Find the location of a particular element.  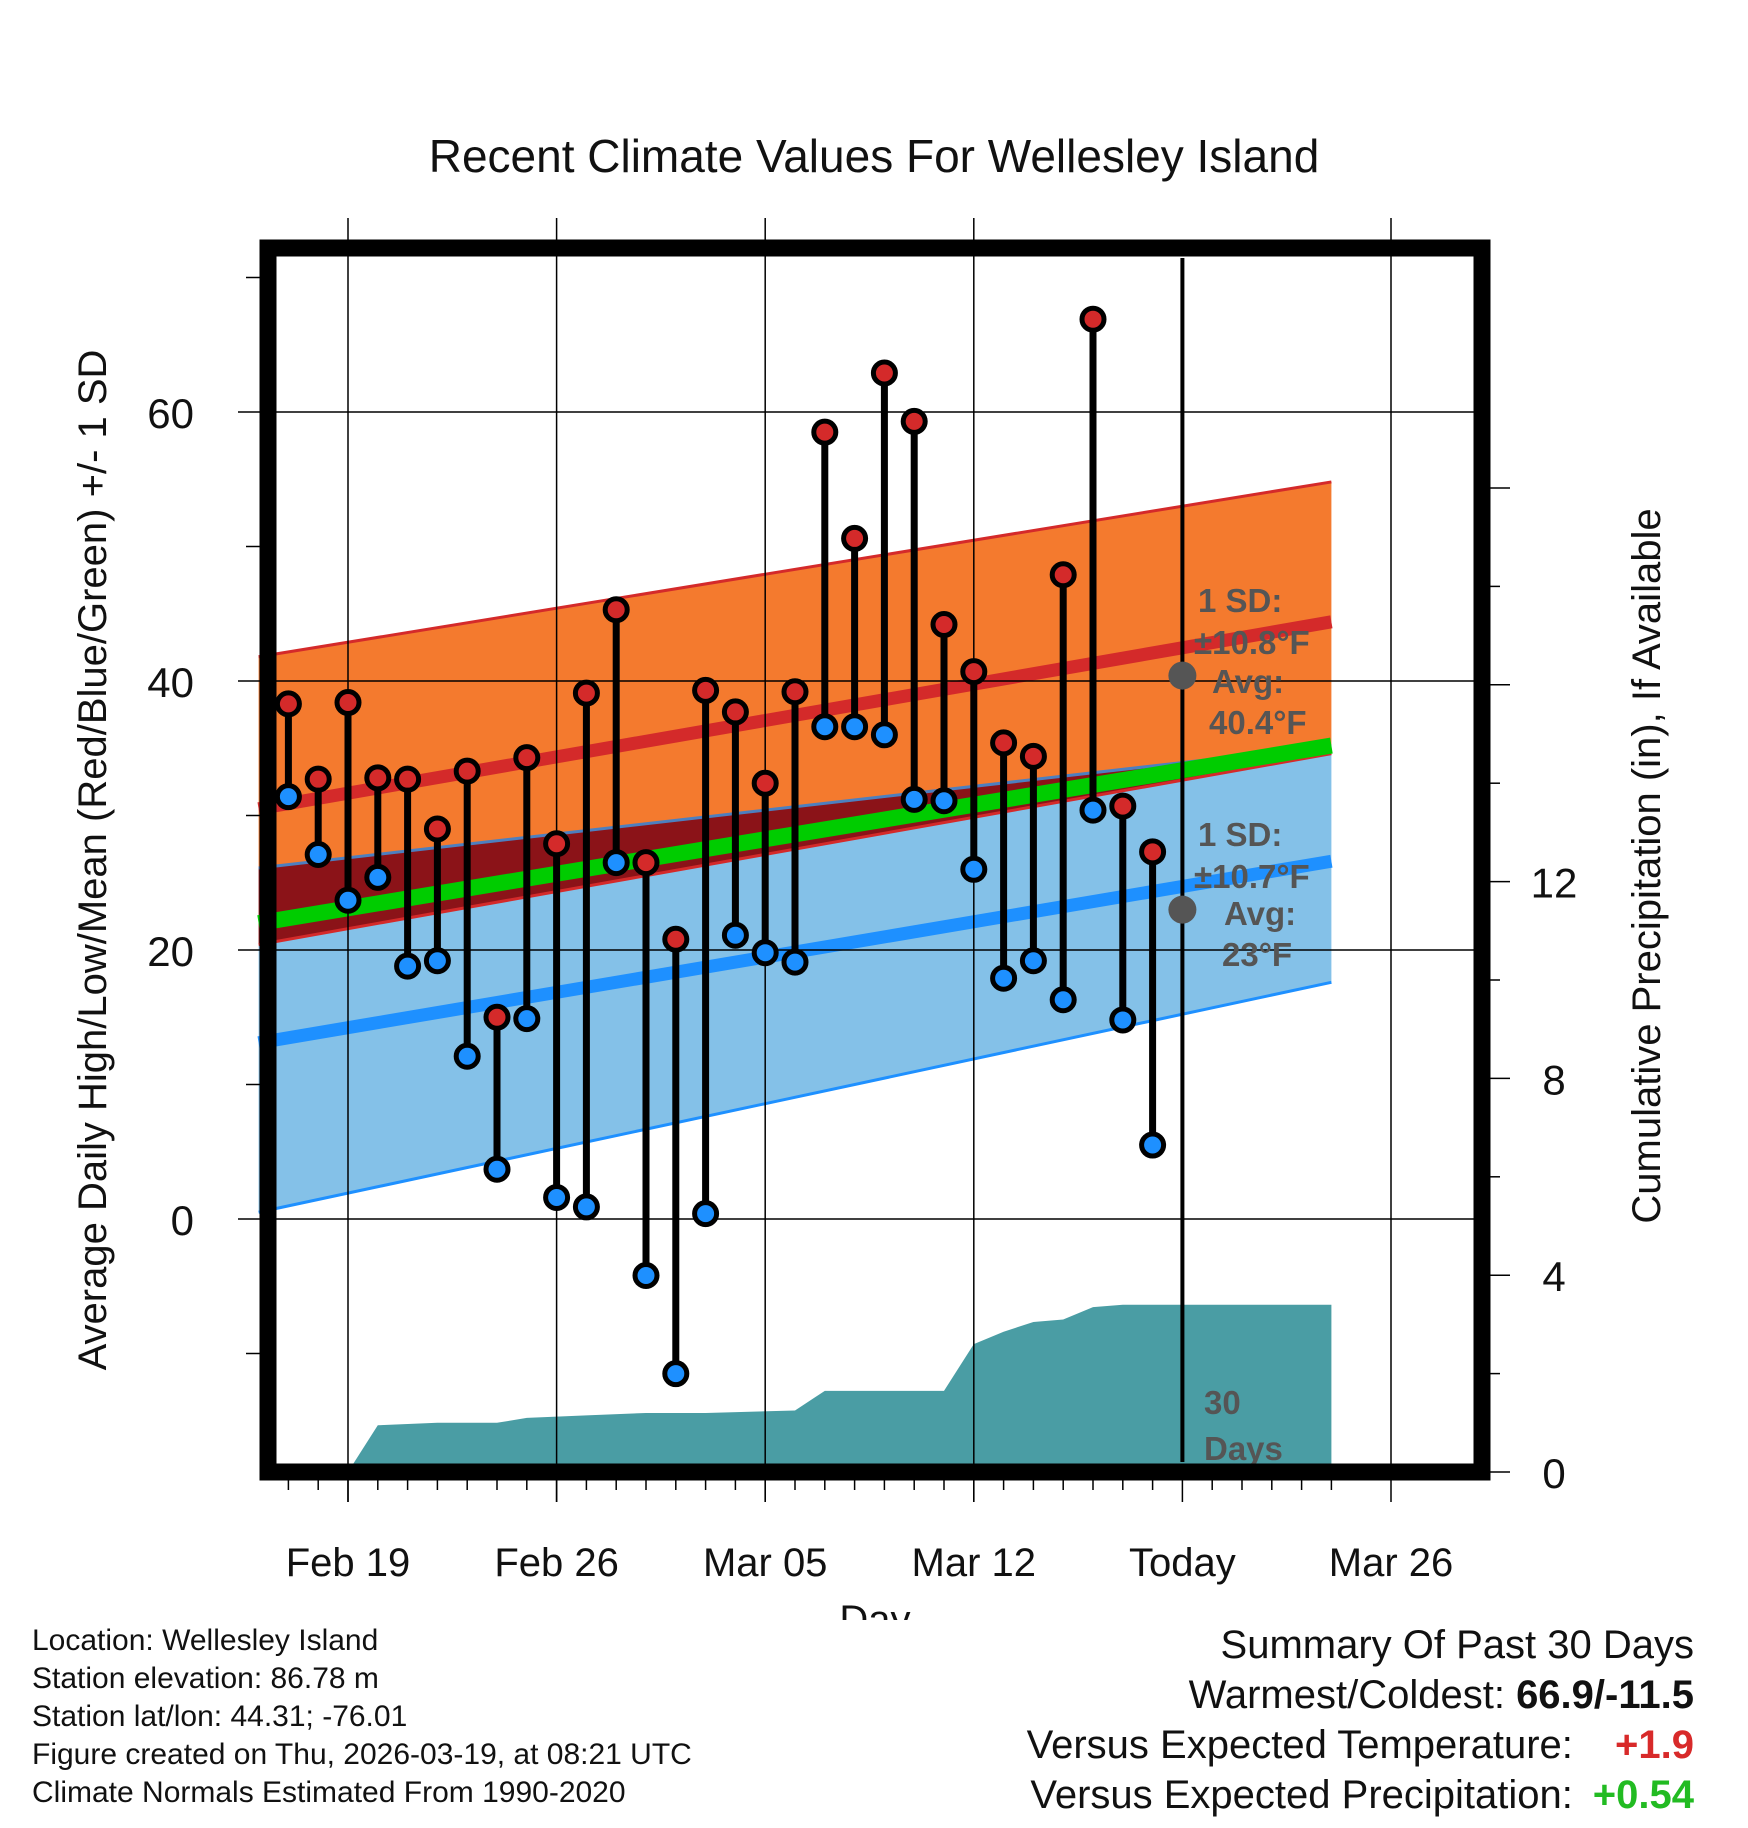

y-tick-label: 60 is located at coordinates (170, 413).